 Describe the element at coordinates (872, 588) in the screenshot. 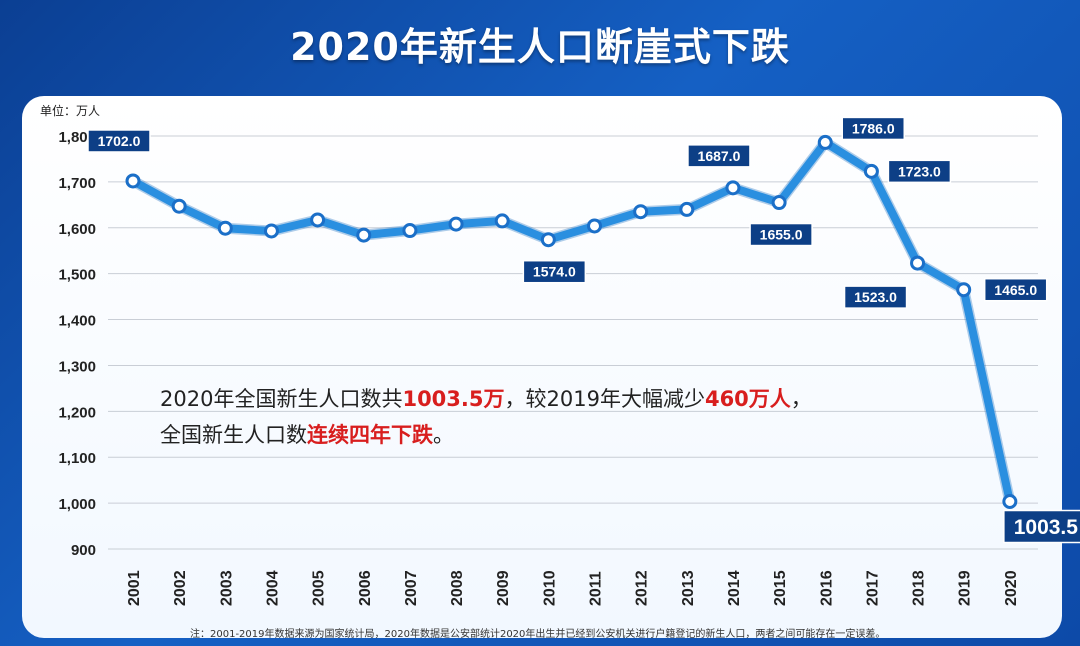

I see `x-tick-label: 2017` at that location.